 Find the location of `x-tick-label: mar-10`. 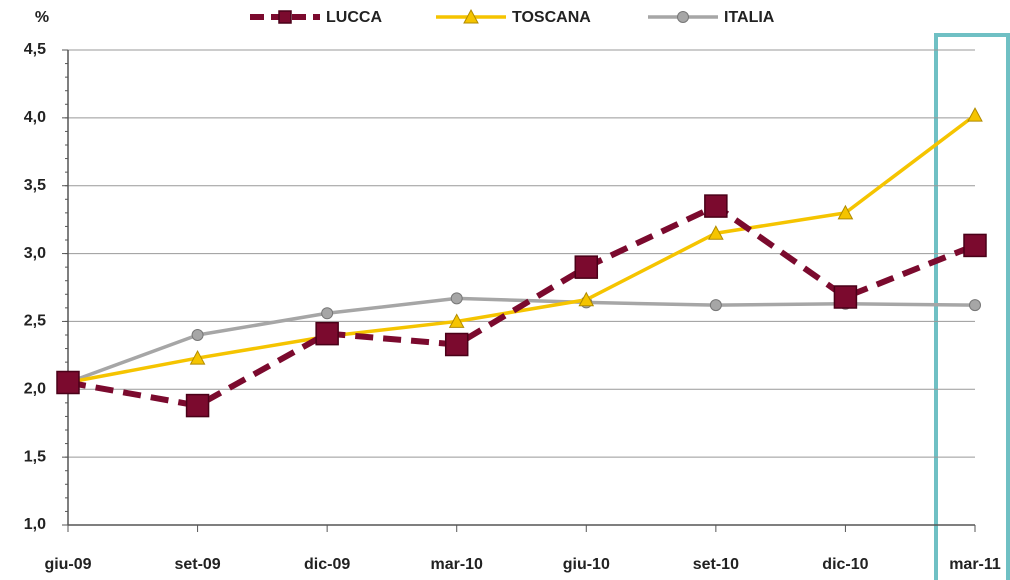

x-tick-label: mar-10 is located at coordinates (456, 564).